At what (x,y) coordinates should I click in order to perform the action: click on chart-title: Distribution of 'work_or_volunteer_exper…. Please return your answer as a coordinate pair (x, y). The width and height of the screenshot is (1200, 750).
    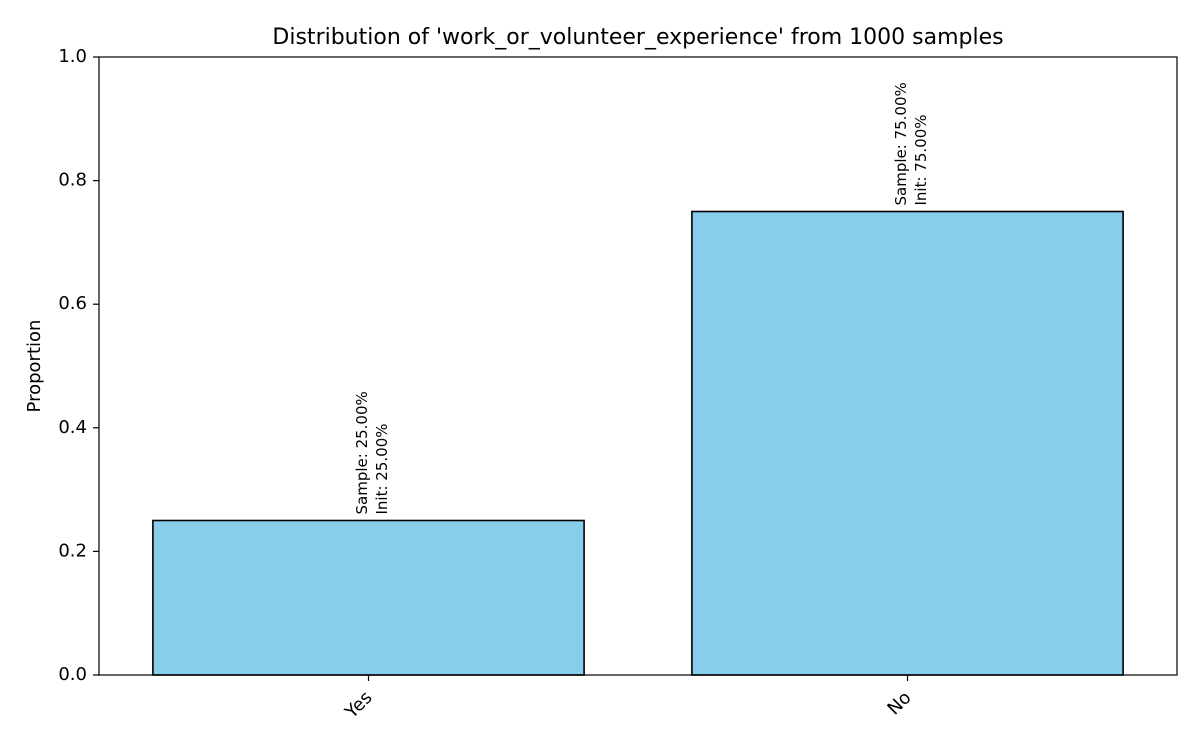
    Looking at the image, I should click on (637, 37).